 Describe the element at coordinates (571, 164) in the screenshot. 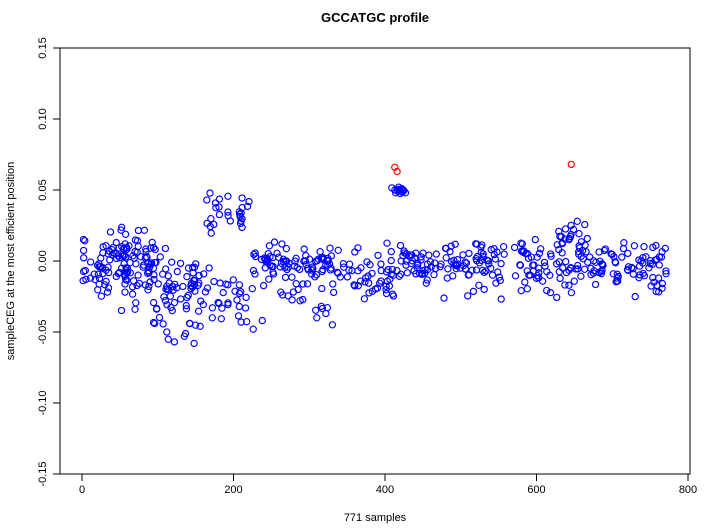

I see `red-outlier-point` at that location.